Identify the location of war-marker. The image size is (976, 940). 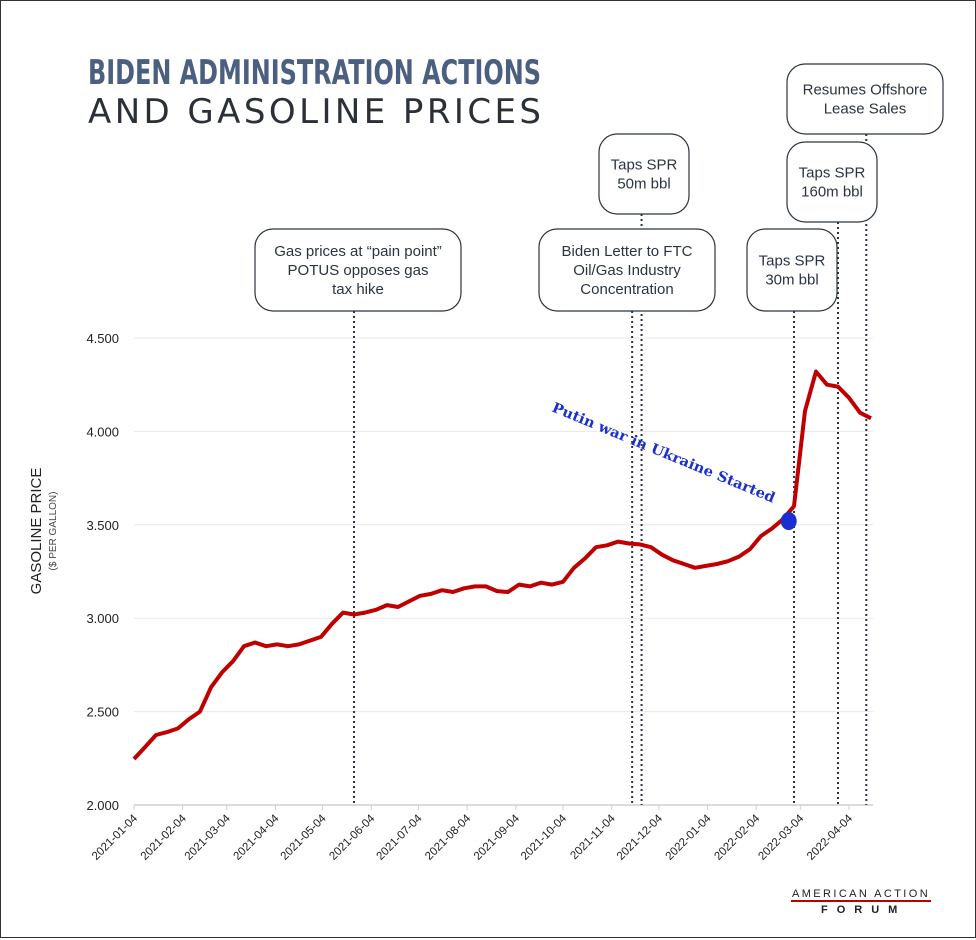
(788, 521).